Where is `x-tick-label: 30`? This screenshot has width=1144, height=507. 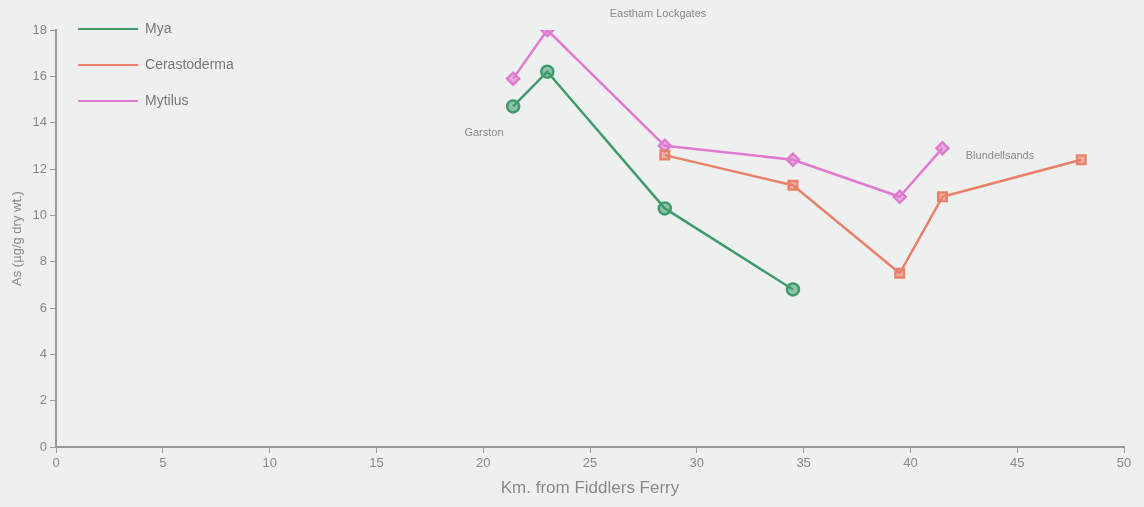 x-tick-label: 30 is located at coordinates (697, 463).